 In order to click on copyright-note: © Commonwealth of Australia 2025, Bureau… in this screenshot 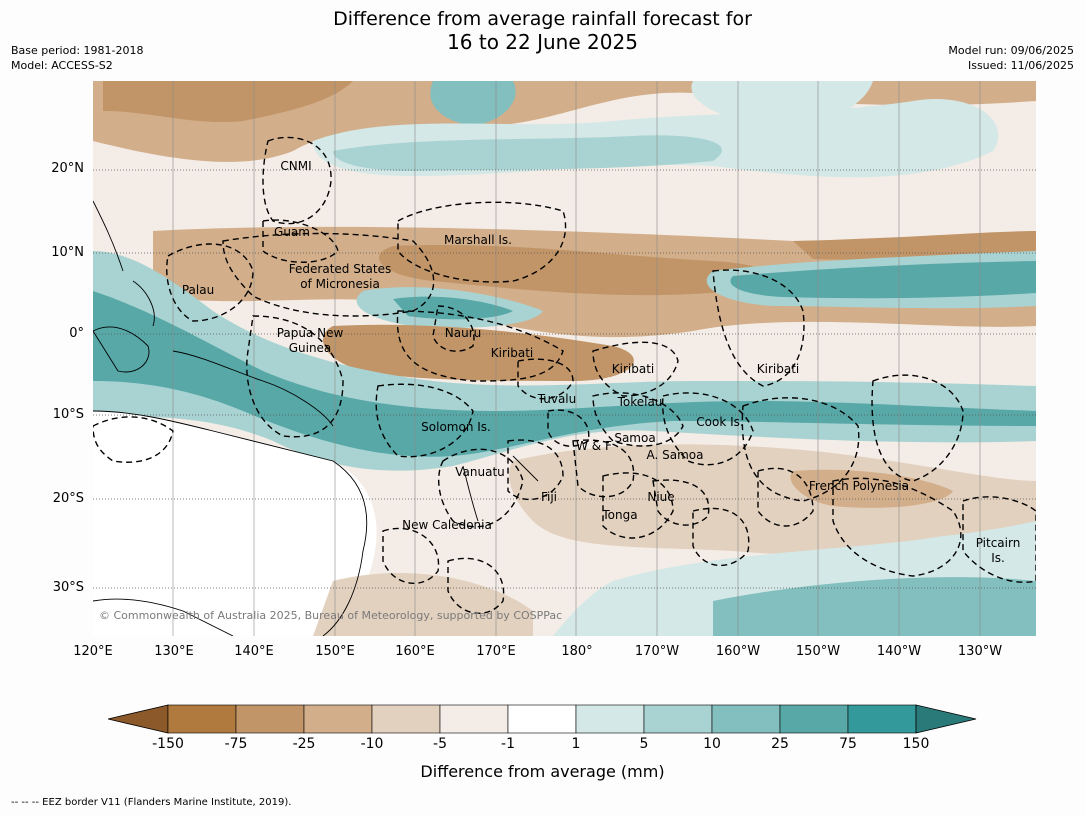, I will do `click(331, 615)`.